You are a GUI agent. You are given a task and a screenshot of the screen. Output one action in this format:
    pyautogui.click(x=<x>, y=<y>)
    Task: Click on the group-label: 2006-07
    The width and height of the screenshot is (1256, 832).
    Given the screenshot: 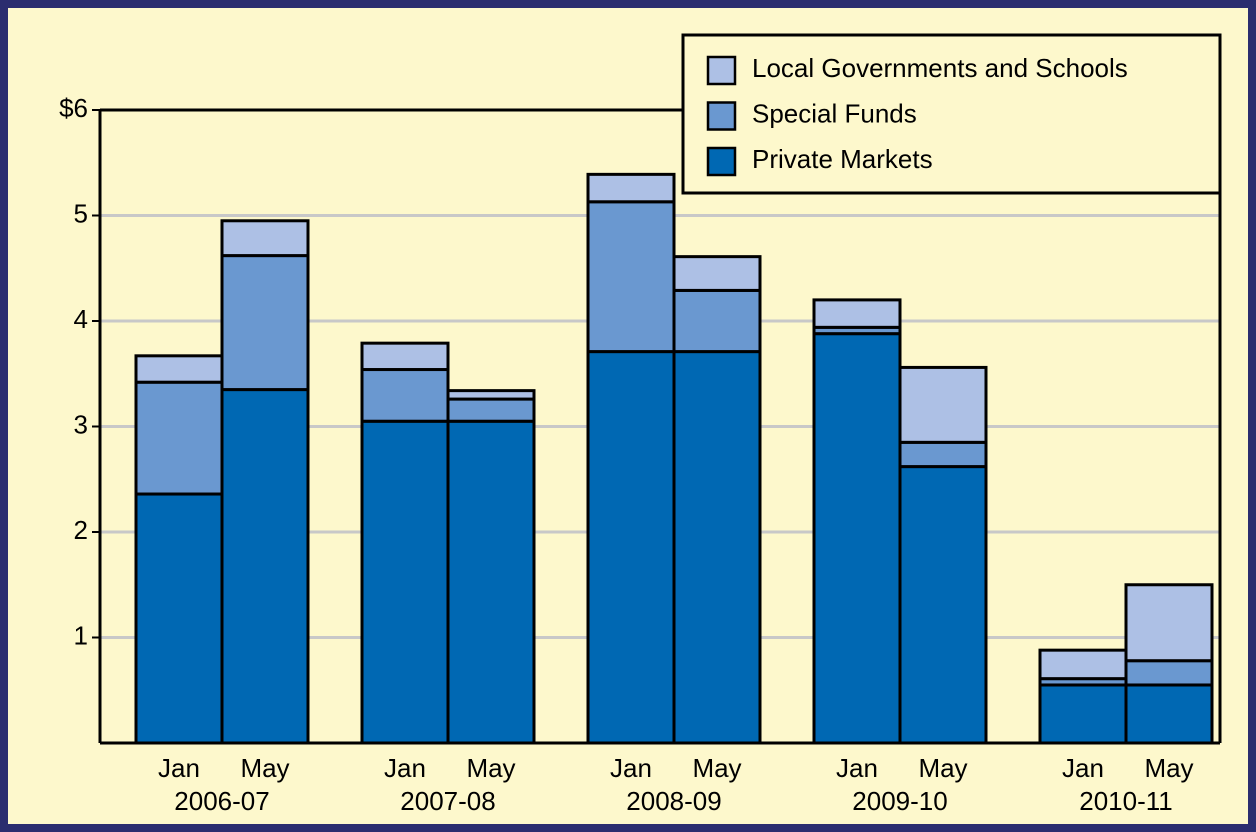 What is the action you would take?
    pyautogui.click(x=221, y=801)
    